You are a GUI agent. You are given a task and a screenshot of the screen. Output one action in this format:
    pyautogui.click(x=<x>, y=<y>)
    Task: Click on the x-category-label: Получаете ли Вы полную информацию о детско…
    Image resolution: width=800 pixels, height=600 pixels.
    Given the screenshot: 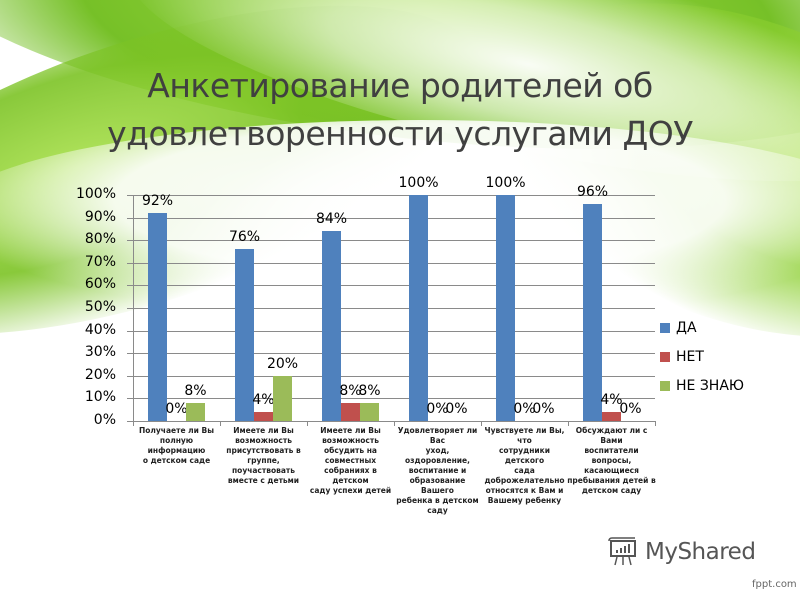 What is the action you would take?
    pyautogui.click(x=177, y=446)
    